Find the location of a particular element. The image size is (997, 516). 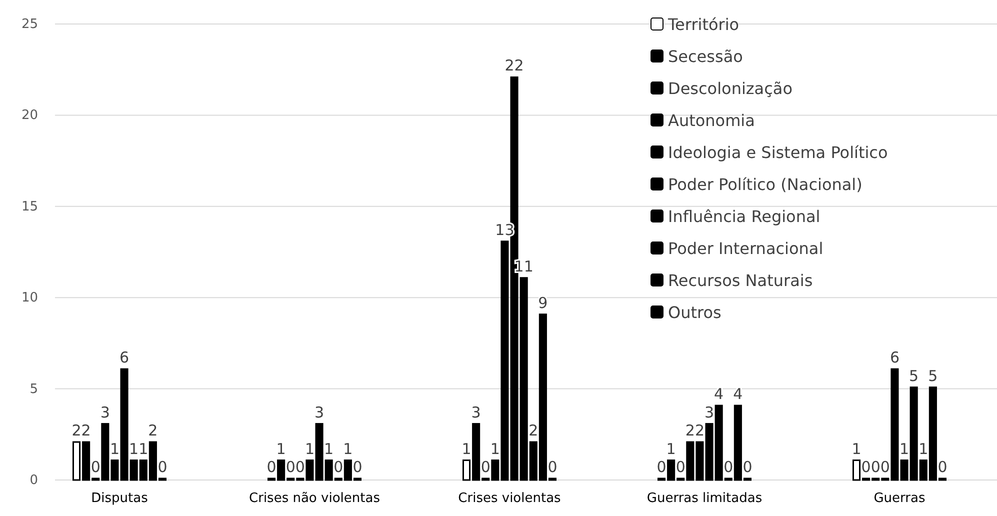

legend-label: Outros is located at coordinates (695, 312).